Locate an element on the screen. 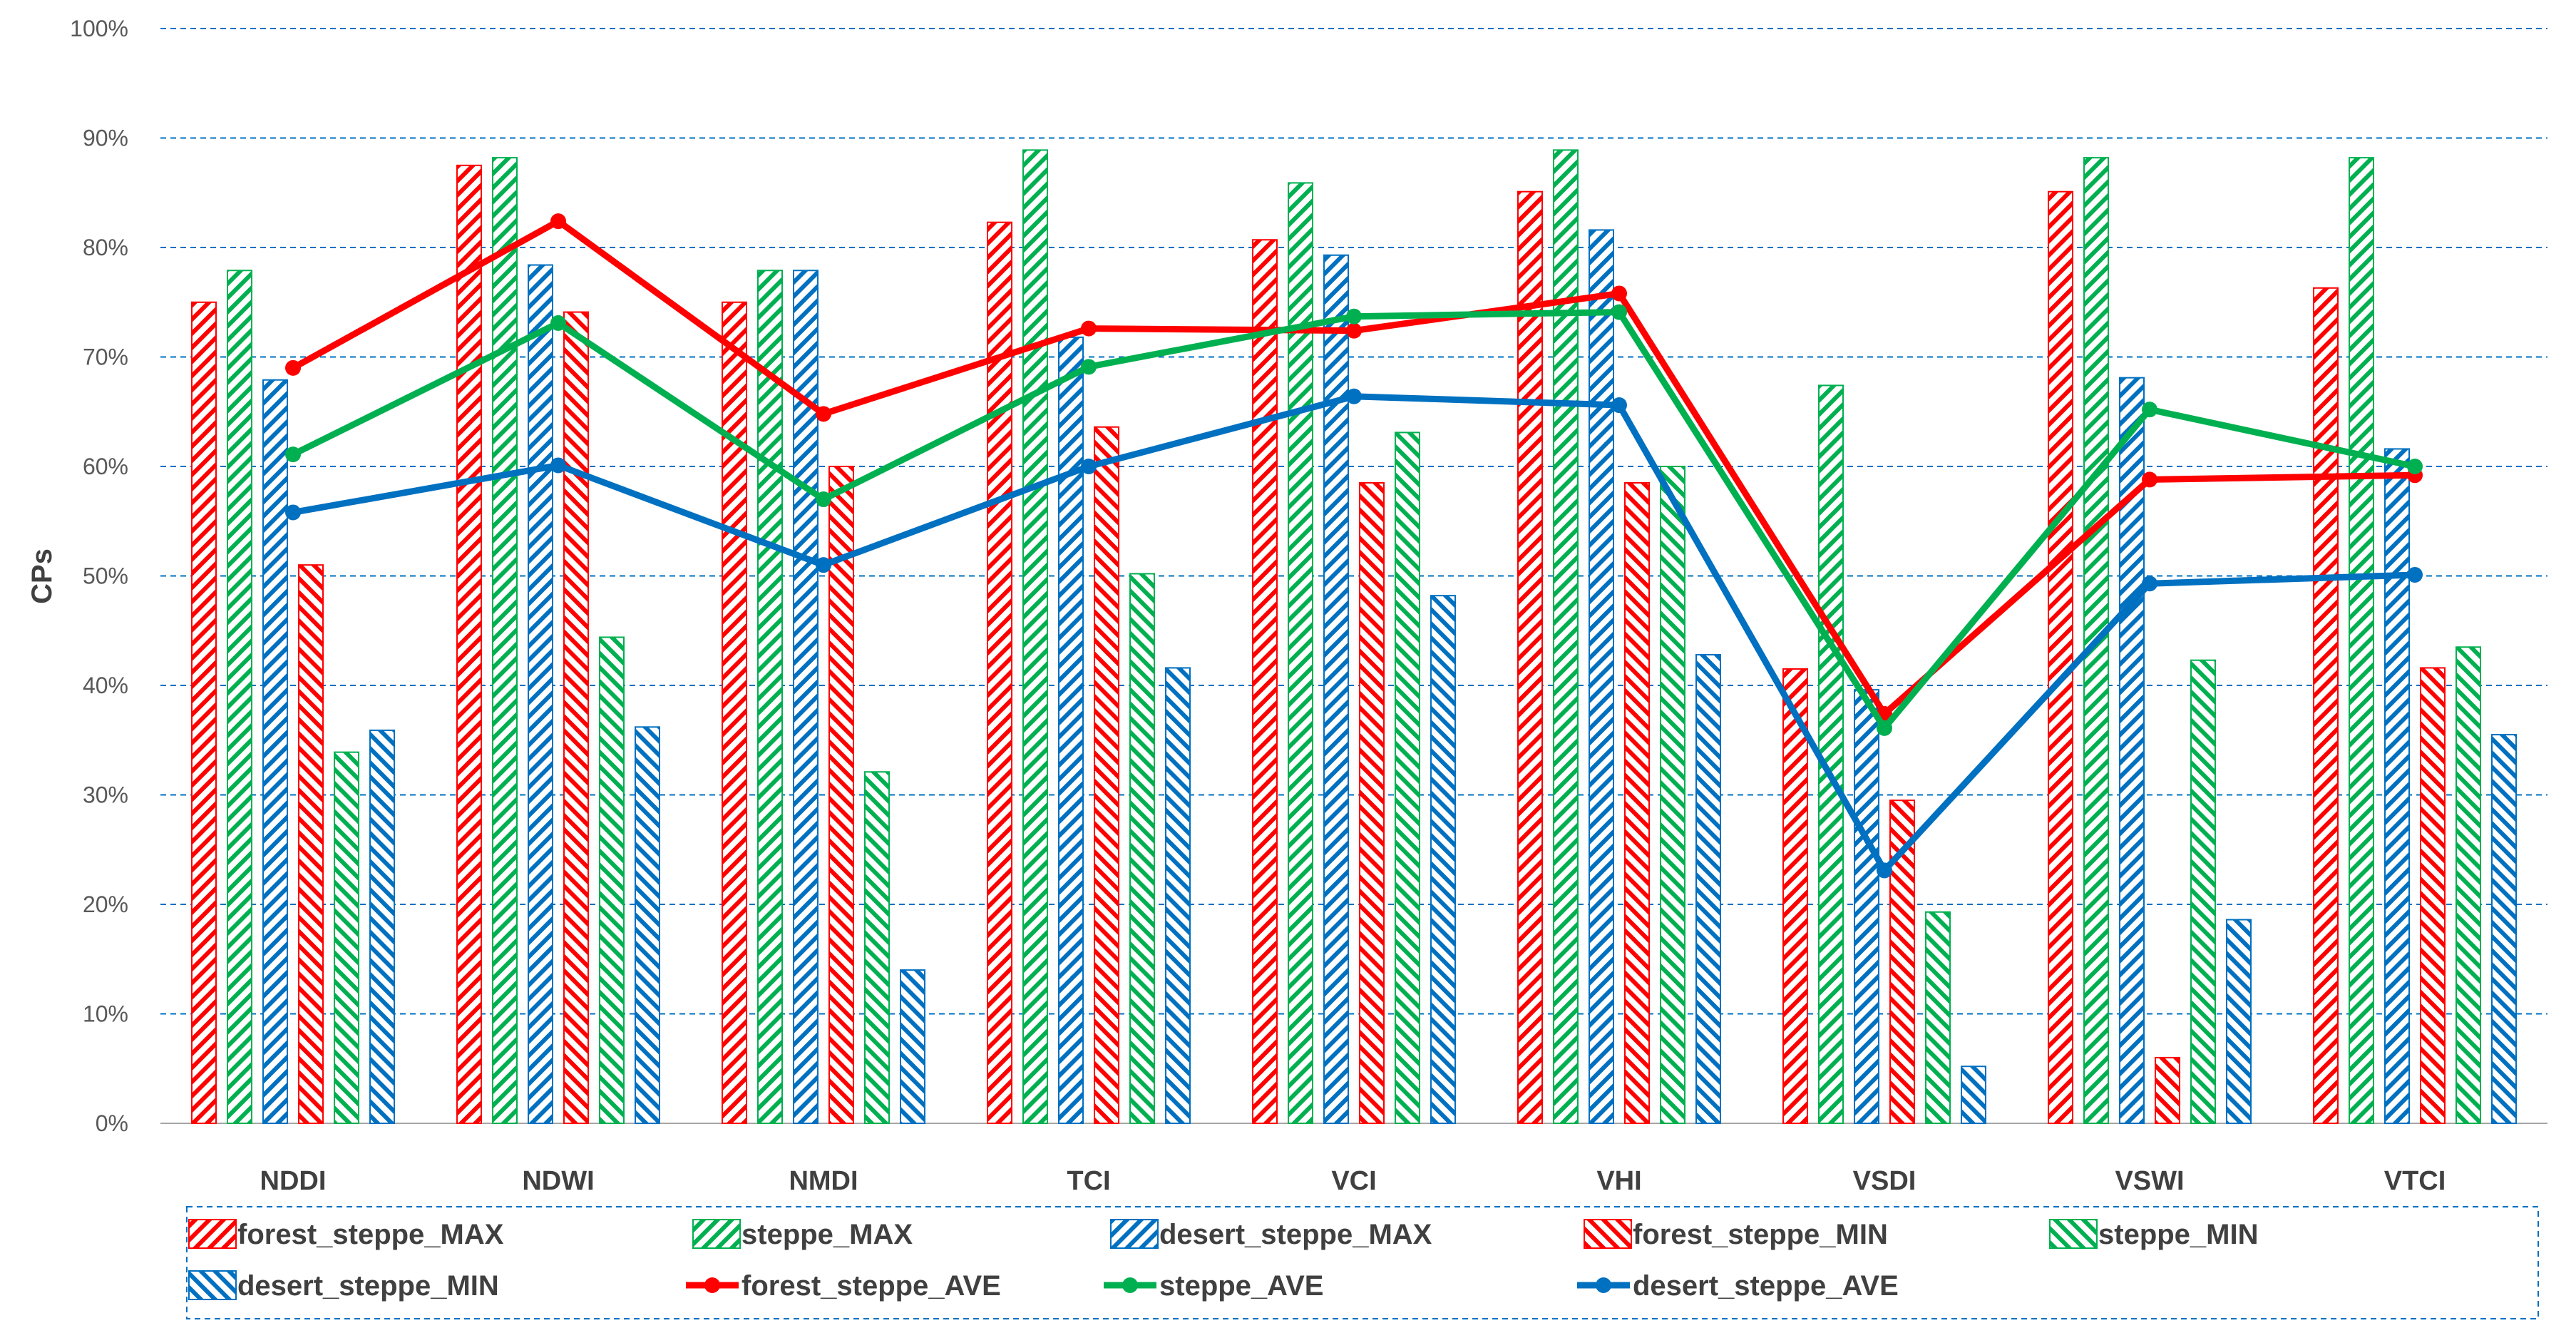 The width and height of the screenshot is (2576, 1333). legend-label: desert_steppe_MIN is located at coordinates (368, 1286).